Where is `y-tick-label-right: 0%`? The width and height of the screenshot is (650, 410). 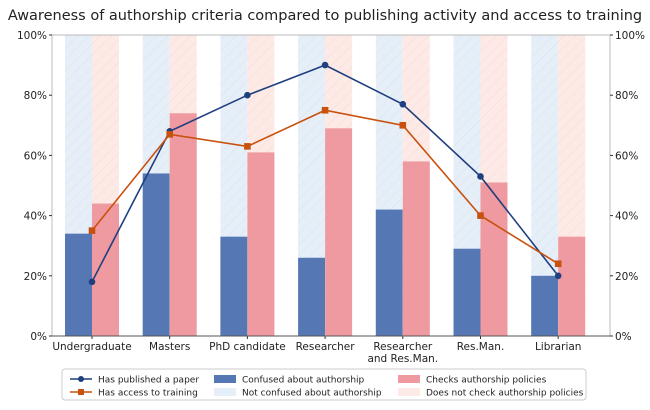
y-tick-label-right: 0% is located at coordinates (623, 337).